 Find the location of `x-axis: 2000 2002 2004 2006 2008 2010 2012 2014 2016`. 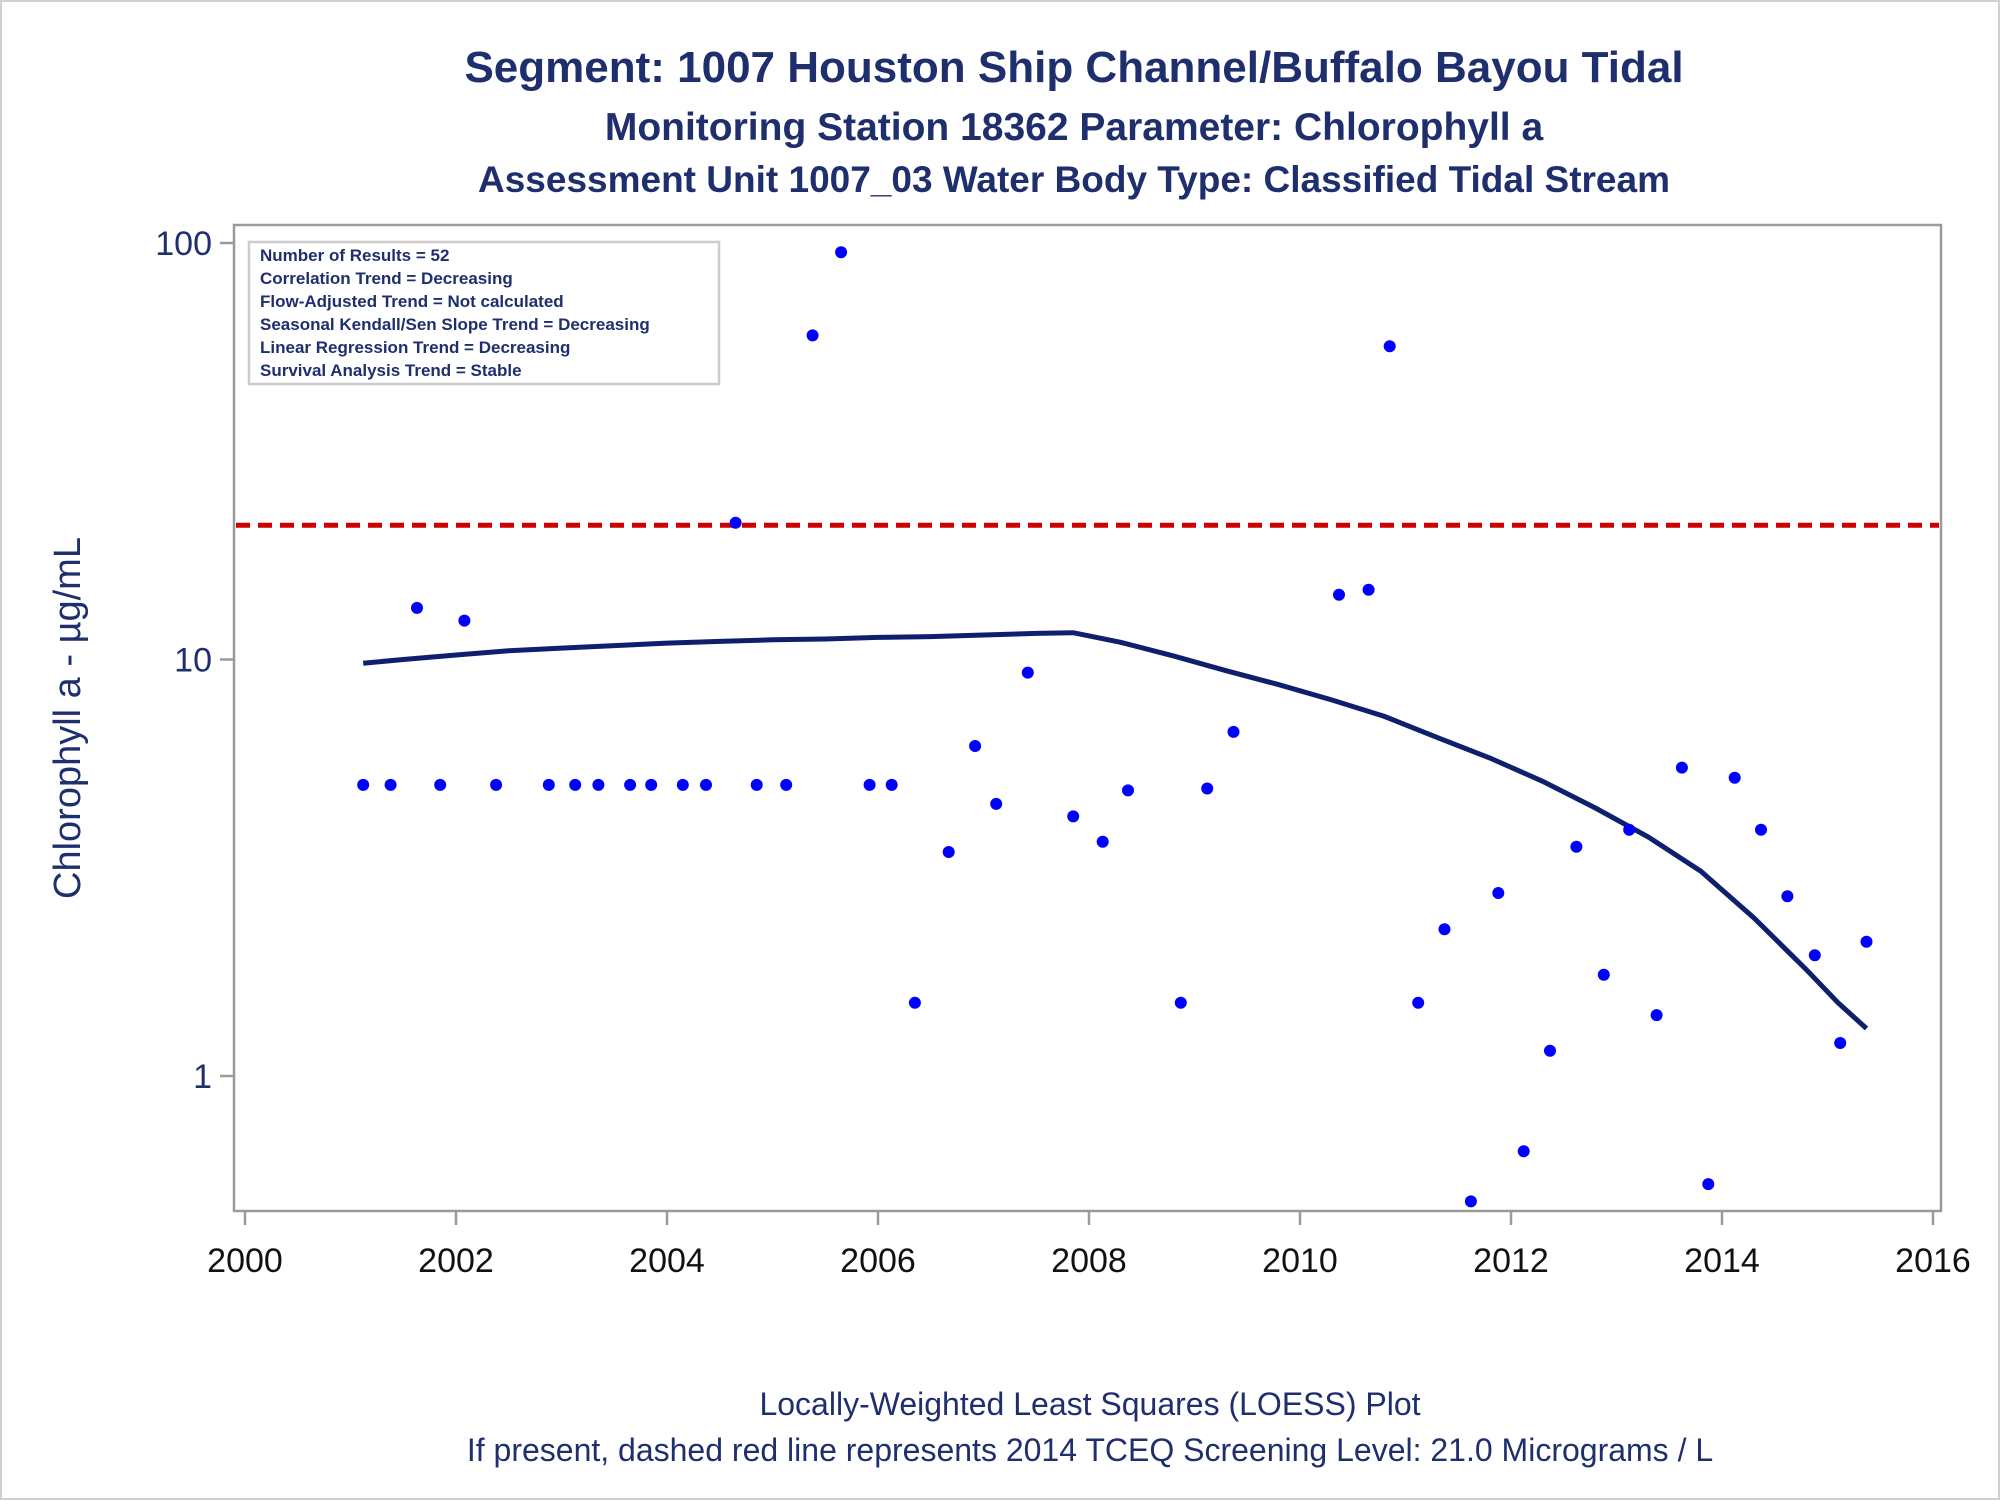

x-axis: 2000 2002 2004 2006 2008 2010 2012 2014 2016 is located at coordinates (1089, 1245).